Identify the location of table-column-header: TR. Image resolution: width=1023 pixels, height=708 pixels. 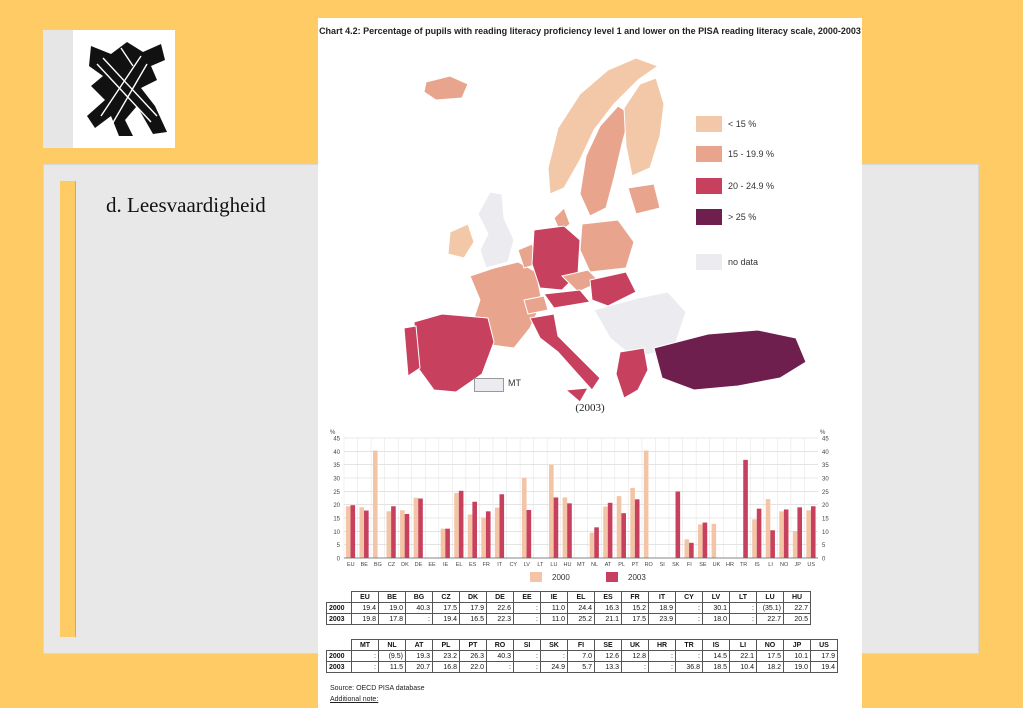
(689, 645).